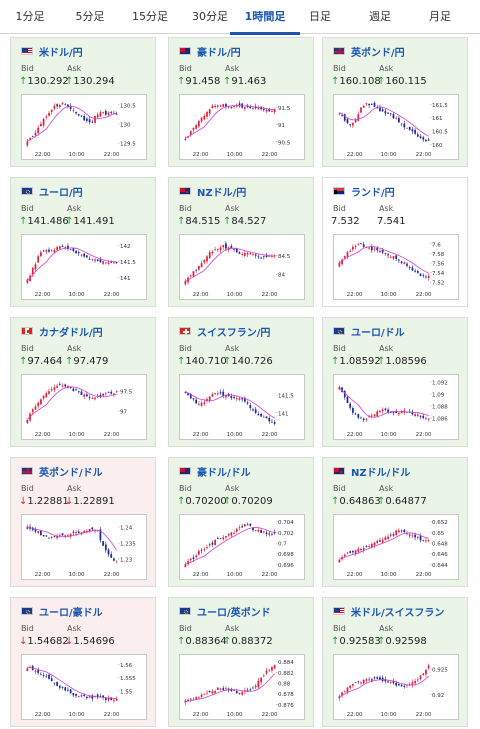 This screenshot has height=729, width=480. Describe the element at coordinates (224, 473) in the screenshot. I see `pair-name: 豪ドル/ドル` at that location.